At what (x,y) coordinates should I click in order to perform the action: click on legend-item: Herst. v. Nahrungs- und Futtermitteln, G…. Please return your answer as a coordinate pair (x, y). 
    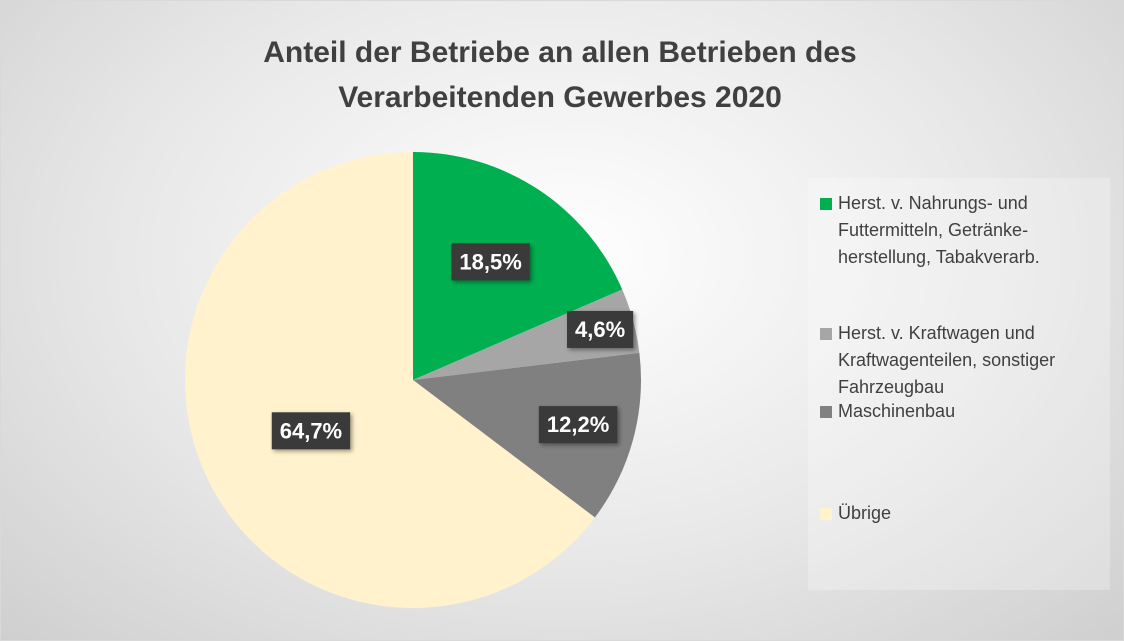
    Looking at the image, I should click on (963, 230).